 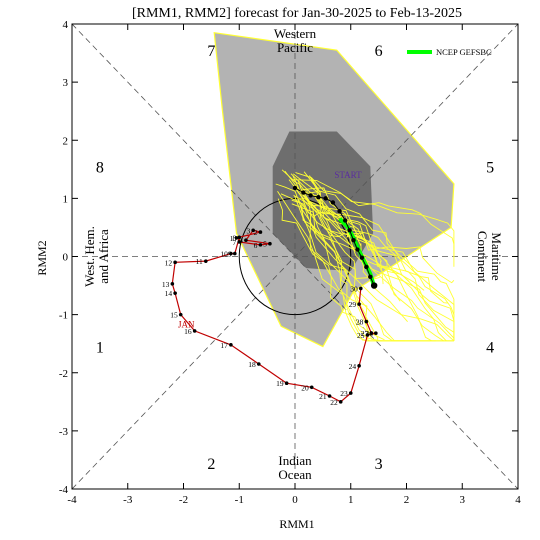 I want to click on region-label-west-hem-africa: West. Hem., so click(x=89, y=256).